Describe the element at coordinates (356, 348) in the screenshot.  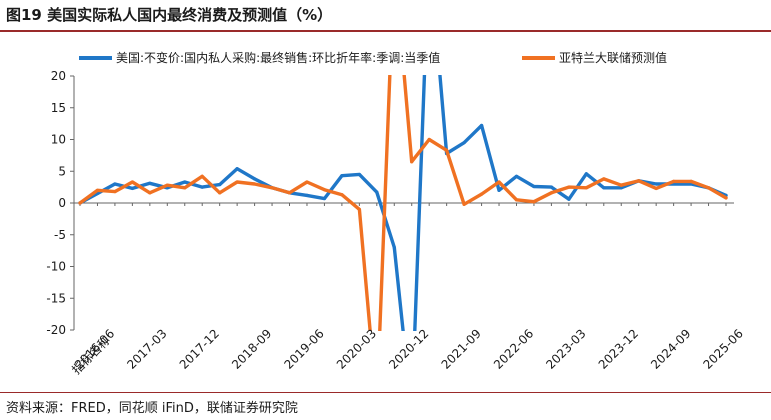
I see `x-tick-label: 2020-03` at that location.